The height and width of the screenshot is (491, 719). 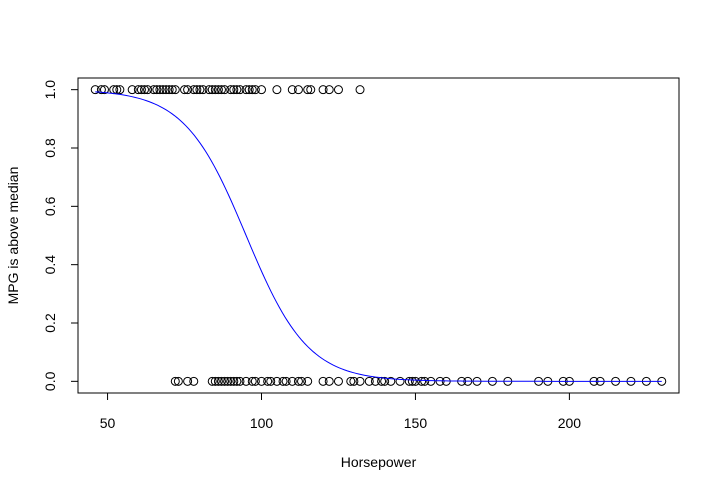 What do you see at coordinates (50, 381) in the screenshot?
I see `y-tick-label: 0.0` at bounding box center [50, 381].